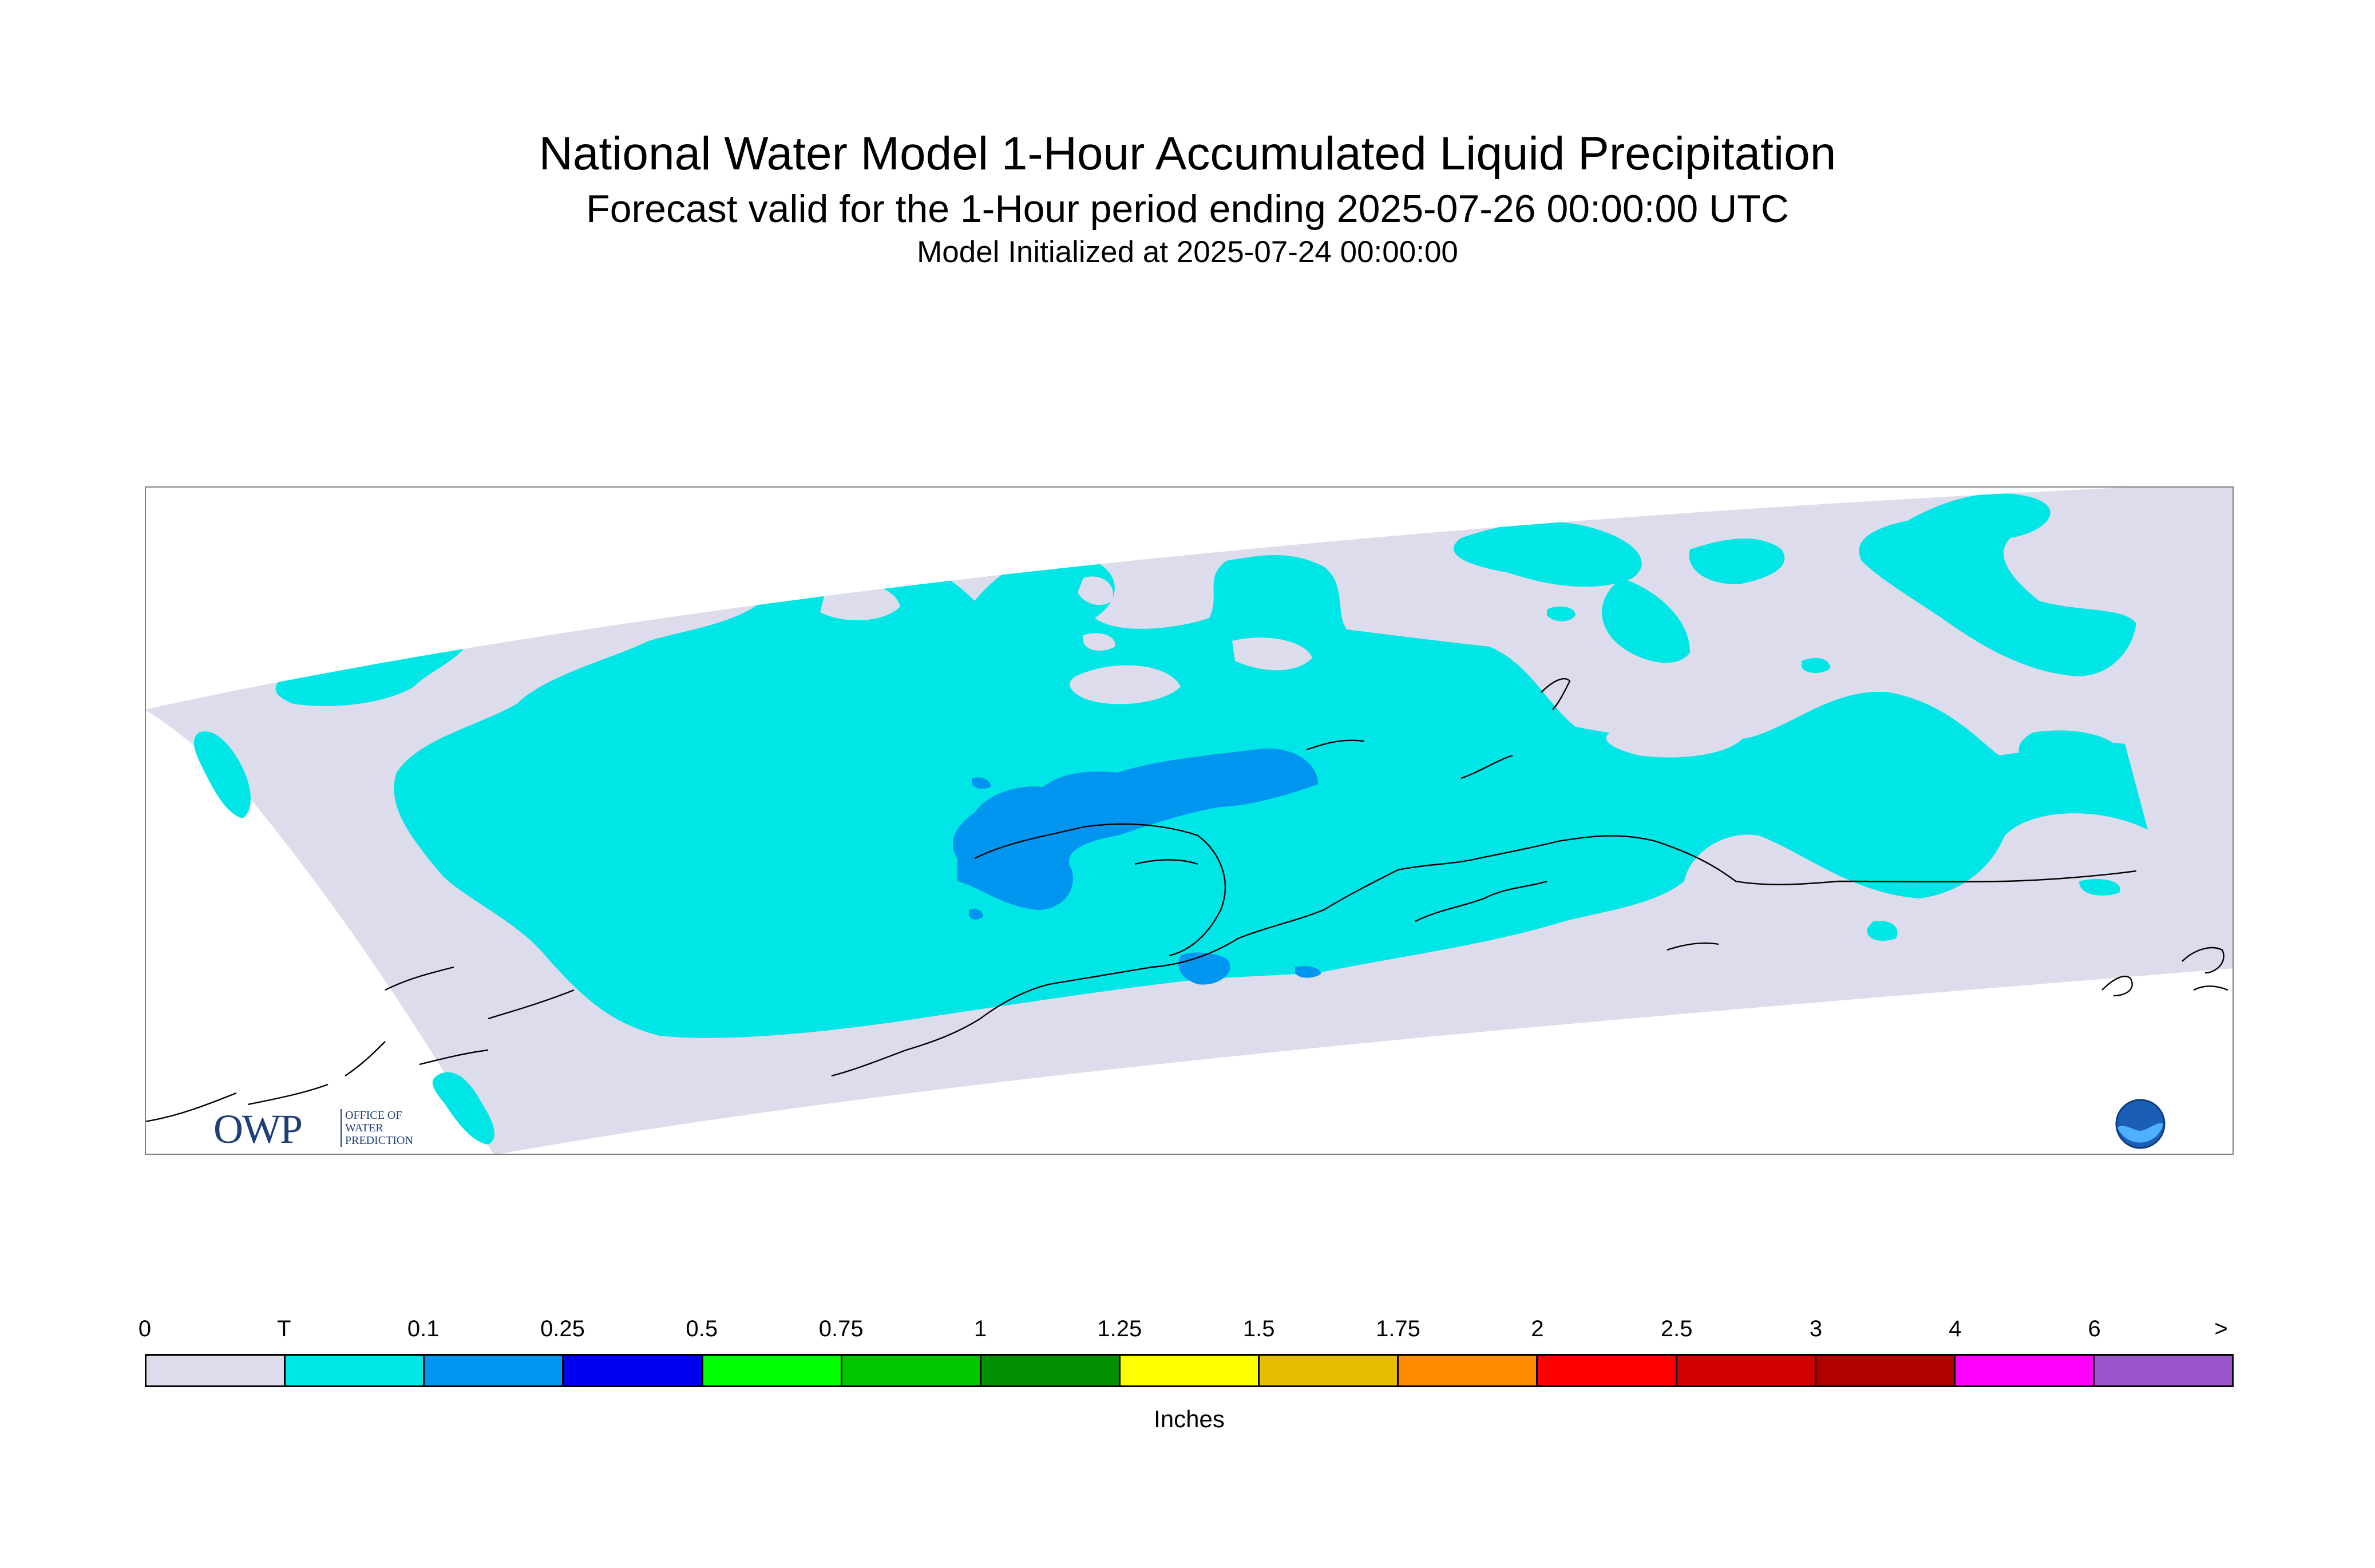 The image size is (2375, 1568). I want to click on legend-label: 4, so click(1956, 1328).